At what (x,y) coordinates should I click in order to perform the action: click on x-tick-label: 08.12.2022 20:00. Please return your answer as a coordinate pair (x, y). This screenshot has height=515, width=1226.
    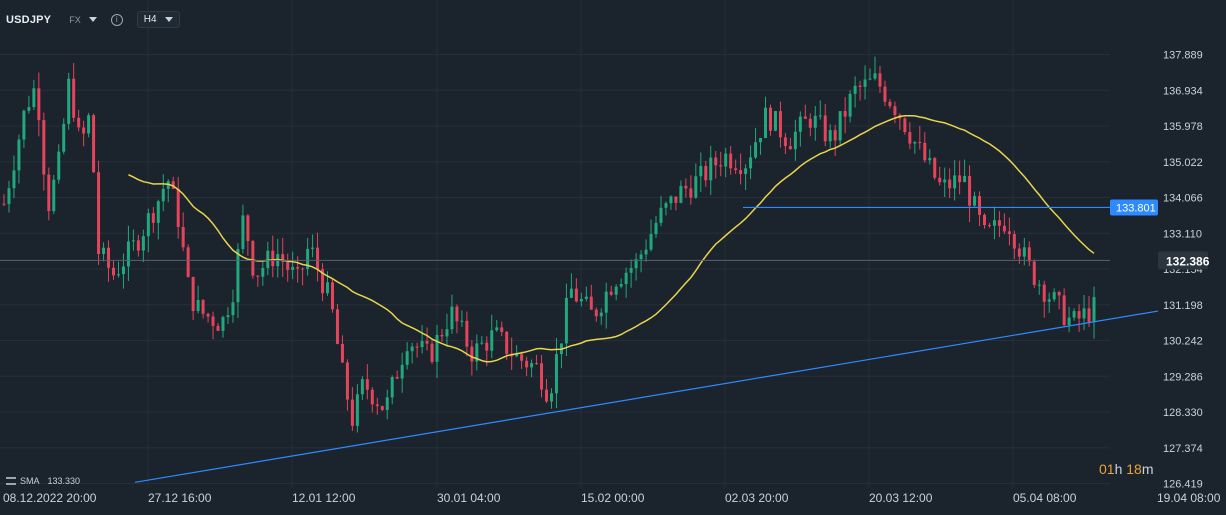
    Looking at the image, I should click on (50, 498).